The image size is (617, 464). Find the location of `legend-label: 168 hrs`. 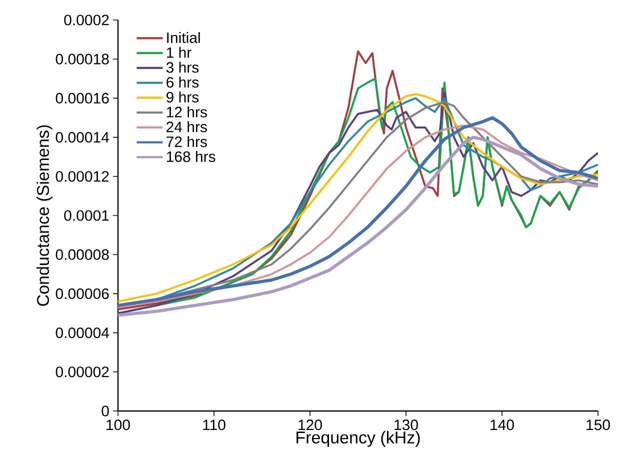

legend-label: 168 hrs is located at coordinates (191, 156).